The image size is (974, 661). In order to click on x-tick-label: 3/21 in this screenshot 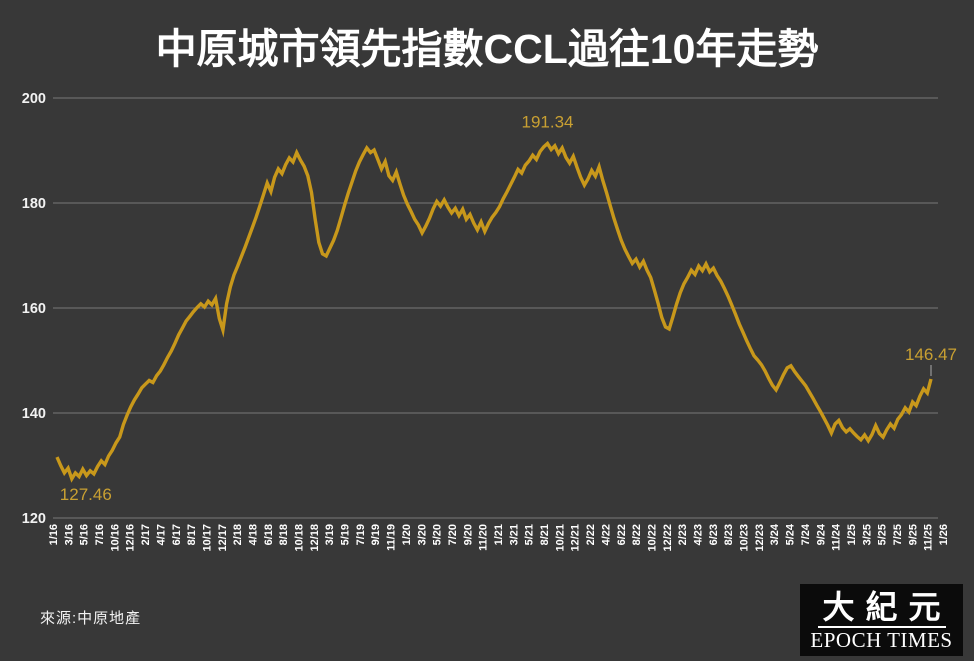, I will do `click(514, 534)`.